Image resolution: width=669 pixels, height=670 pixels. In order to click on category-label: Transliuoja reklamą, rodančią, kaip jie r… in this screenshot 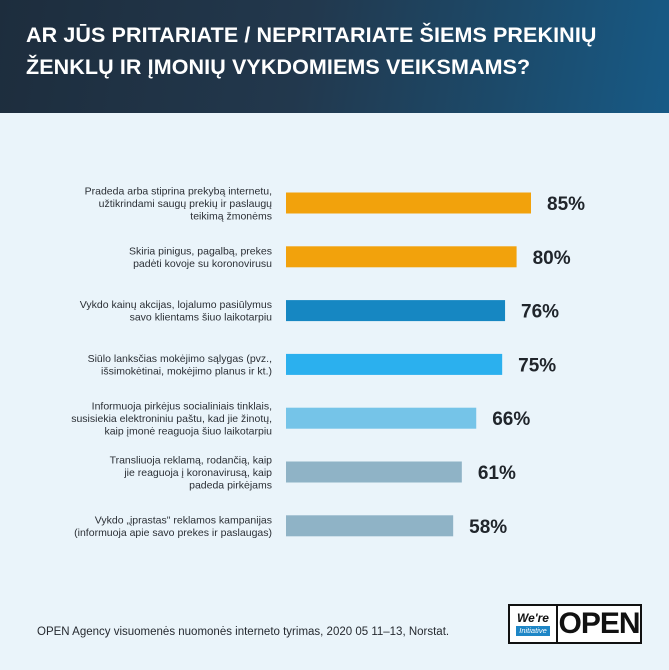, I will do `click(191, 472)`.